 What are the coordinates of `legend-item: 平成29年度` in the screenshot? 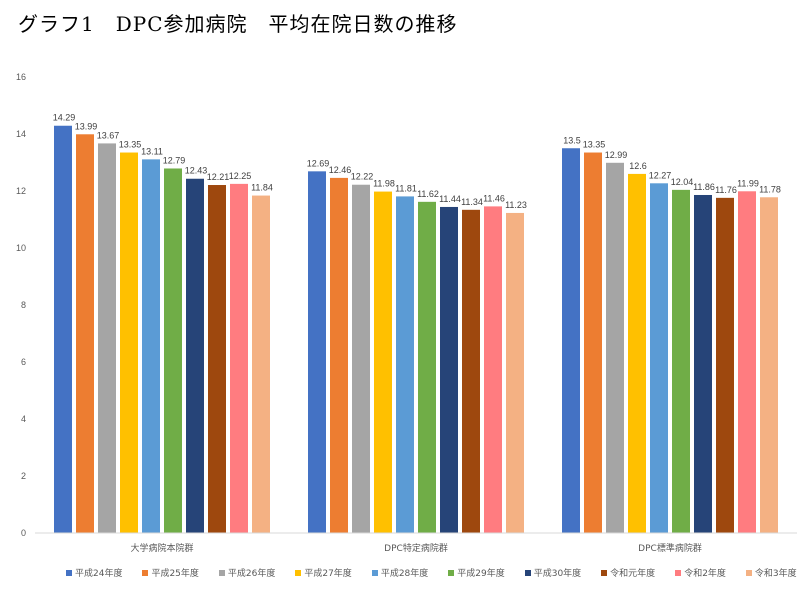 It's located at (476, 572).